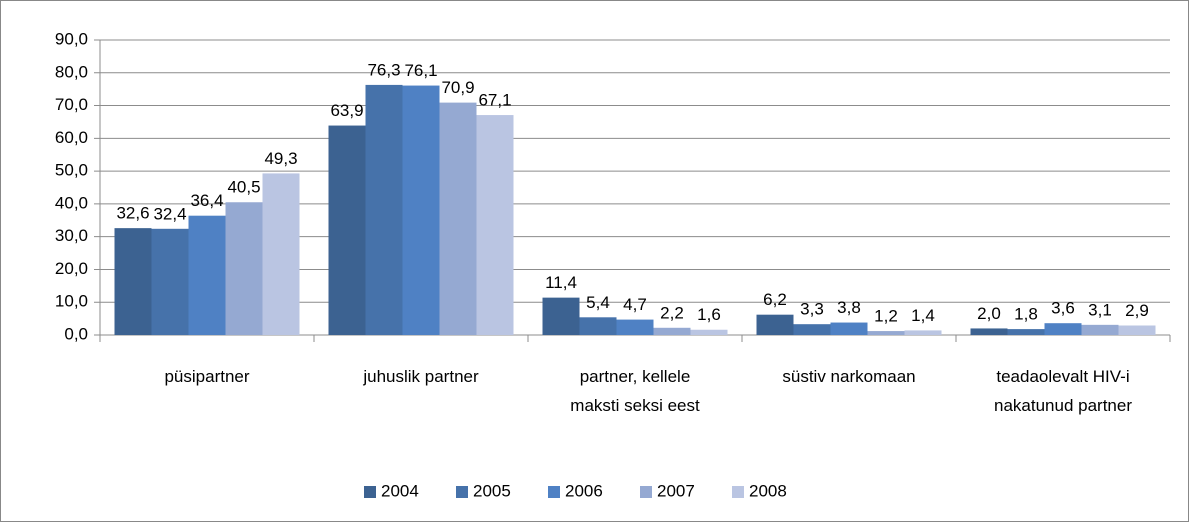 This screenshot has width=1189, height=522. What do you see at coordinates (71, 235) in the screenshot?
I see `y-tick-label: 30,0` at bounding box center [71, 235].